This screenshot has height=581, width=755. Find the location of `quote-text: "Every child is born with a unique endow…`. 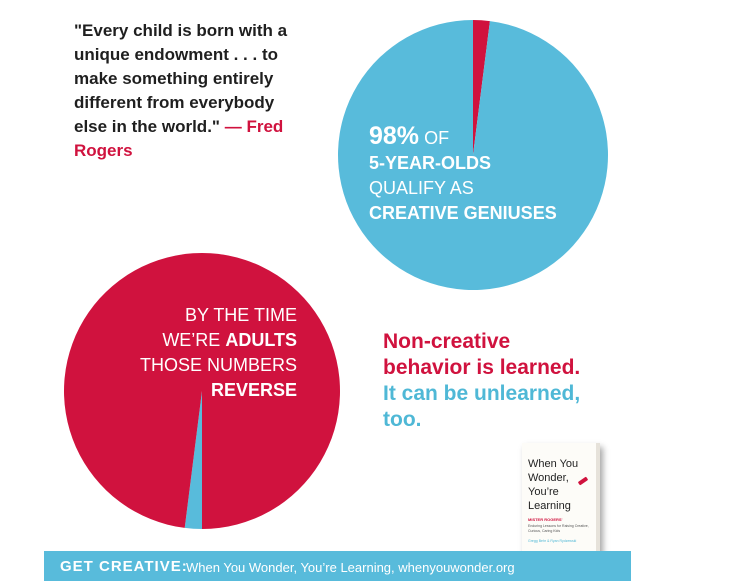

quote-text: "Every child is born with a unique endow… is located at coordinates (181, 78).